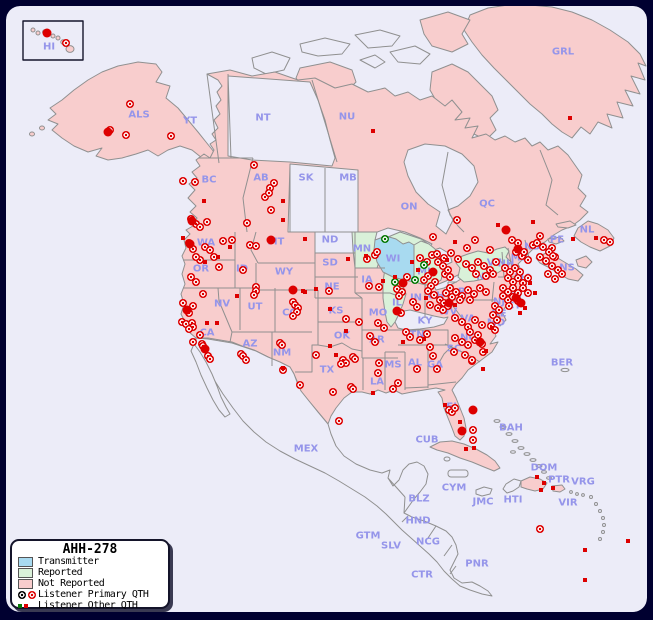  Describe the element at coordinates (422, 575) in the screenshot. I see `region-label-ctr: CTR` at that location.